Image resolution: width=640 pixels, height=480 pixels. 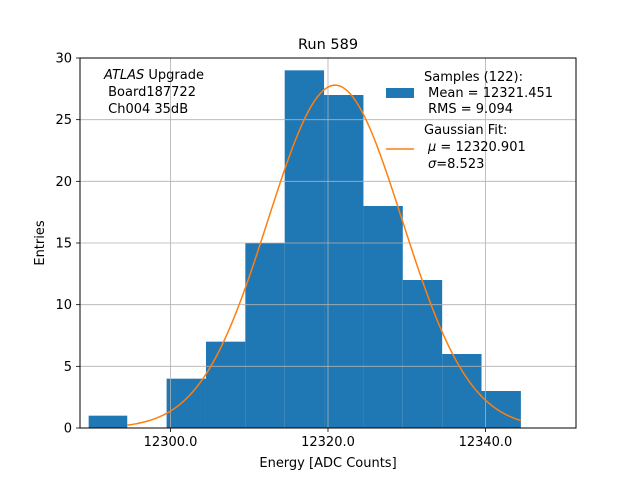 What do you see at coordinates (63, 59) in the screenshot?
I see `y-tick-label: 30` at bounding box center [63, 59].